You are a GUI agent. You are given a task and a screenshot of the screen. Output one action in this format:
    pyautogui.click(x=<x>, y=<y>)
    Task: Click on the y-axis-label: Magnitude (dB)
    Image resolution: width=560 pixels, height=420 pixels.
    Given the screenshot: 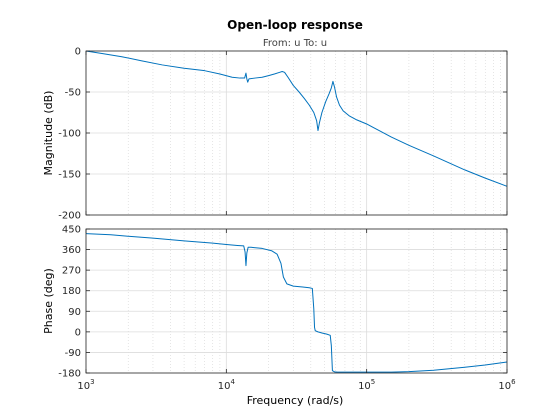 What is the action you would take?
    pyautogui.click(x=48, y=133)
    